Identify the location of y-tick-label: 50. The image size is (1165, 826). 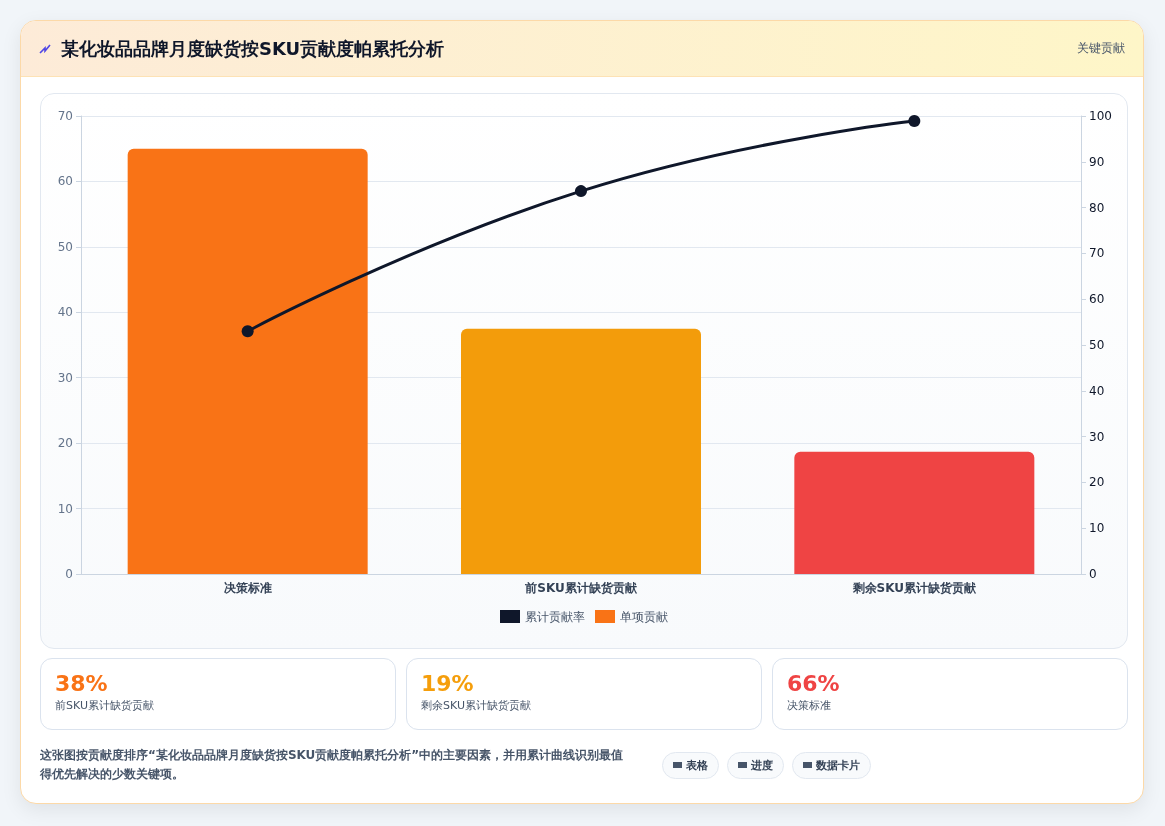
(65, 246).